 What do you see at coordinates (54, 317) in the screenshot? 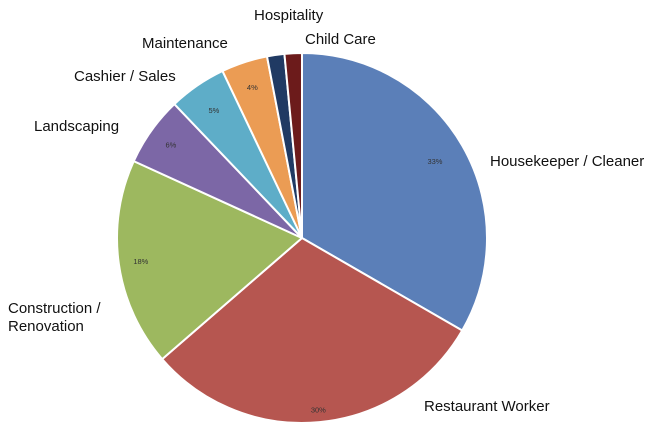
I see `category-label-construction-renovation: Construction / Renovation` at bounding box center [54, 317].